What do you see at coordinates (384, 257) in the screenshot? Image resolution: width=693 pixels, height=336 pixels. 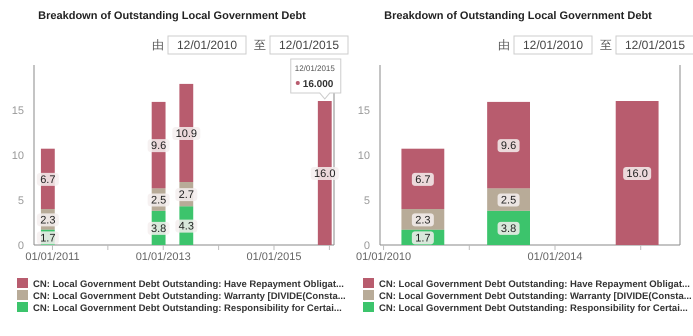 I see `x-tick-label: 01/01/2010` at bounding box center [384, 257].